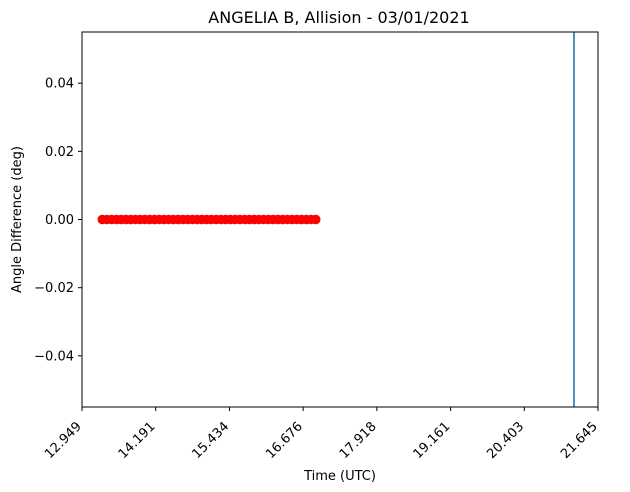  Describe the element at coordinates (339, 476) in the screenshot. I see `x-axis-label: Time (UTC)` at that location.